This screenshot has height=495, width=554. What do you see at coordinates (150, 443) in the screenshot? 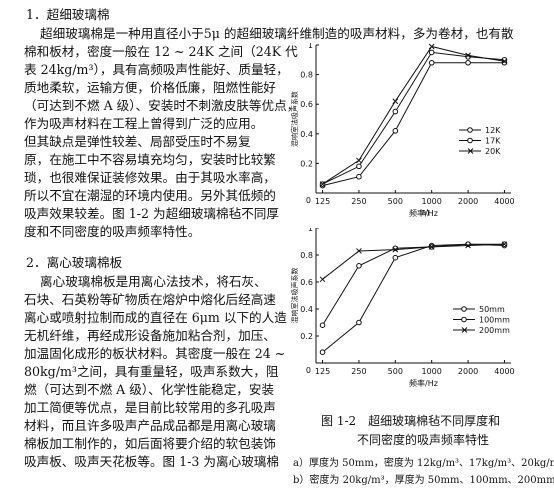
I see `section2-line: 棉板加工制作的，如后面将要介绍的软包装饰` at bounding box center [150, 443].